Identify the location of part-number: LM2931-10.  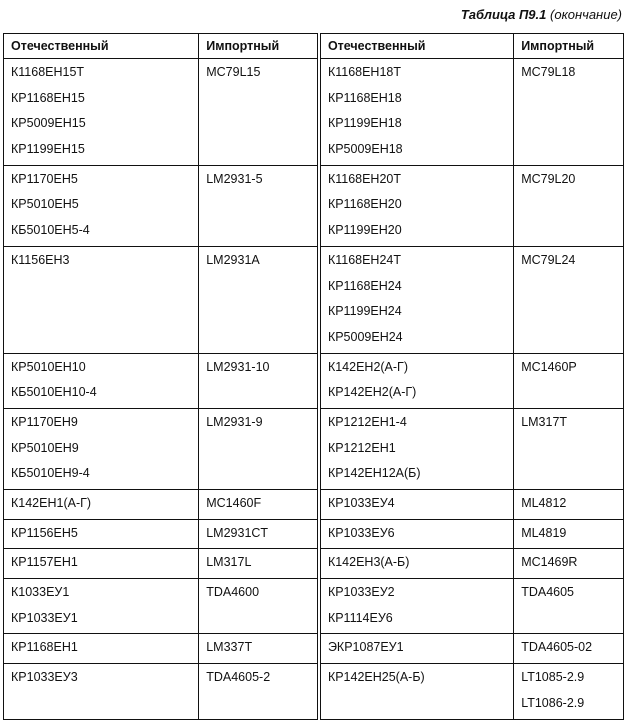
(238, 366).